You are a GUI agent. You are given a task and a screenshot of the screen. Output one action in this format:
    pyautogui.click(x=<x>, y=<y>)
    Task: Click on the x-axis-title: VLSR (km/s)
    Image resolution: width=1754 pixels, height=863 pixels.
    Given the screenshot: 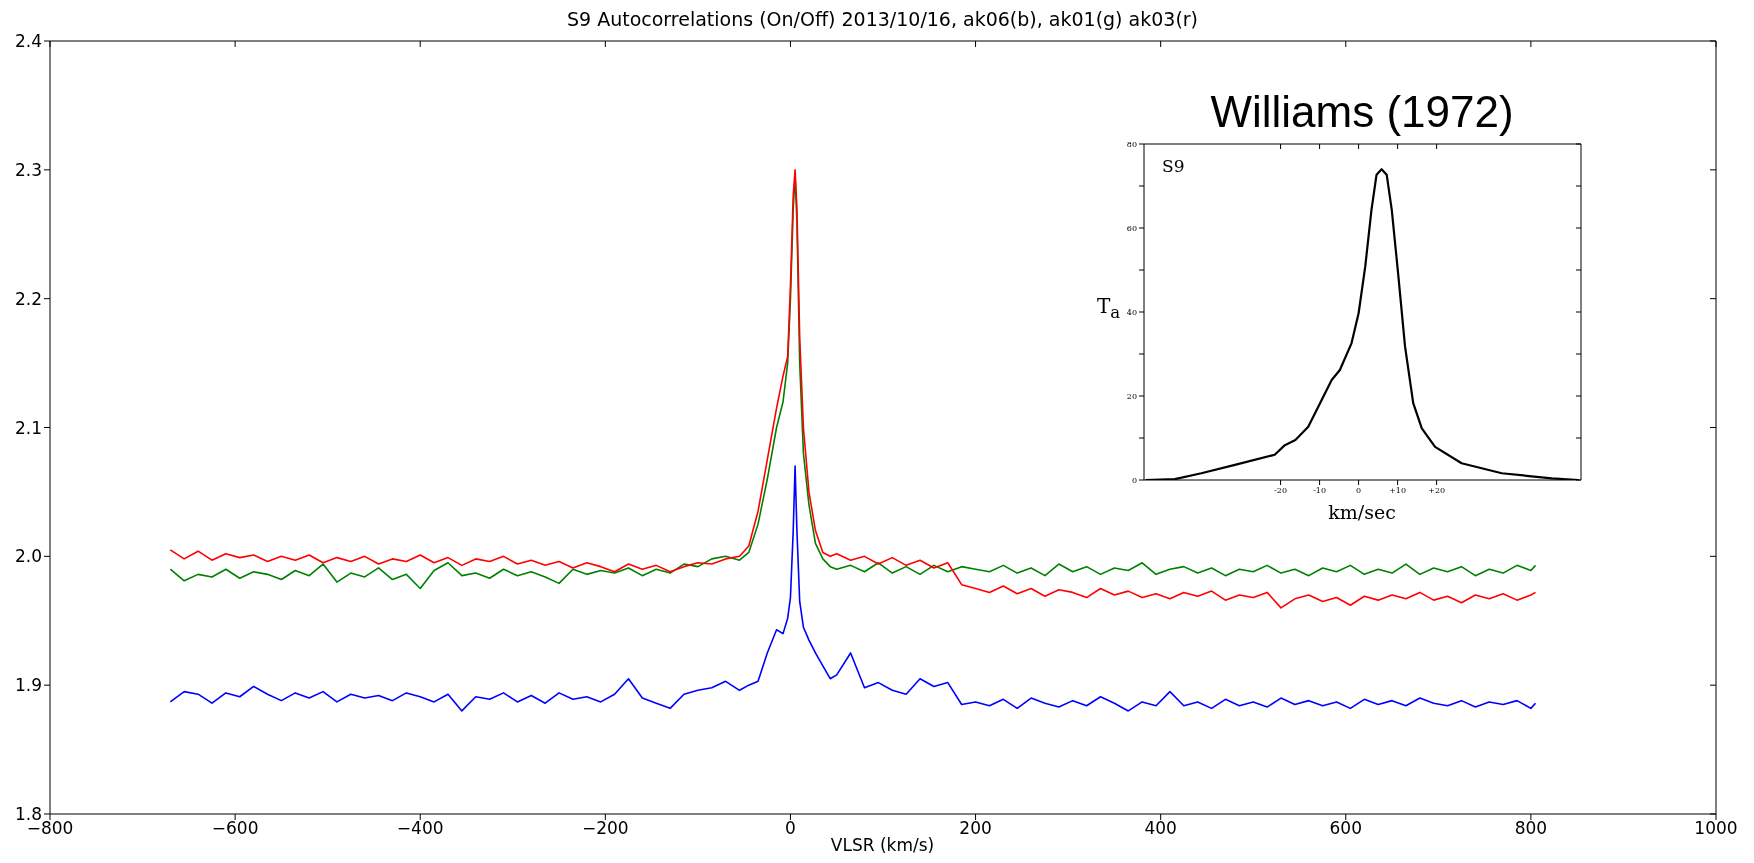 What is the action you would take?
    pyautogui.click(x=882, y=845)
    